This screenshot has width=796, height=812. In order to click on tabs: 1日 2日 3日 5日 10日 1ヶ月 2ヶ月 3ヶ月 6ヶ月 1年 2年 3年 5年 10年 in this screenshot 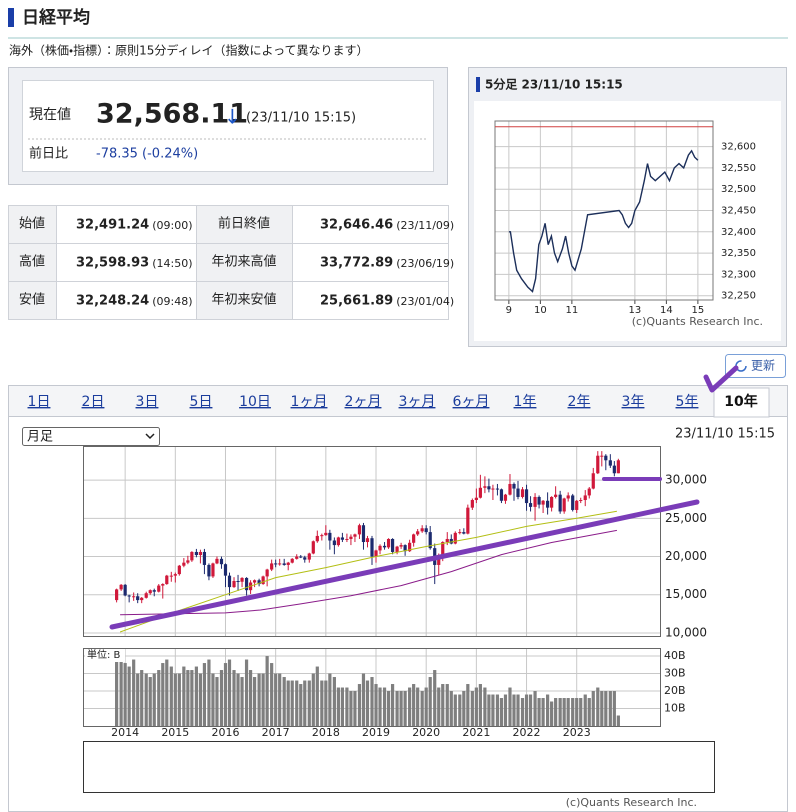, I will do `click(399, 402)`.